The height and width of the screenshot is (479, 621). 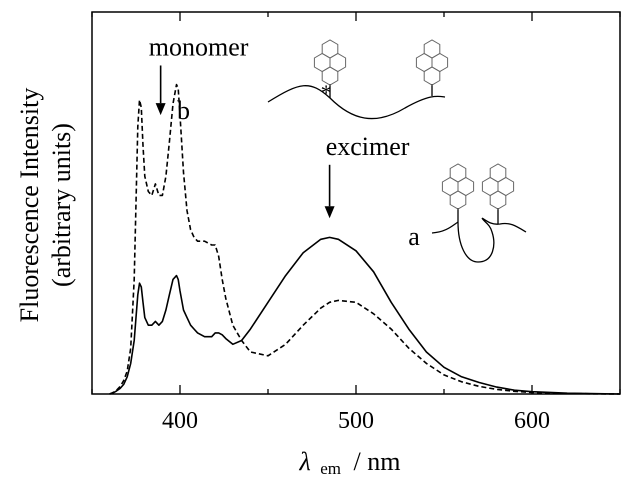 I want to click on pyrene-excimer-right-icon, so click(x=497, y=186).